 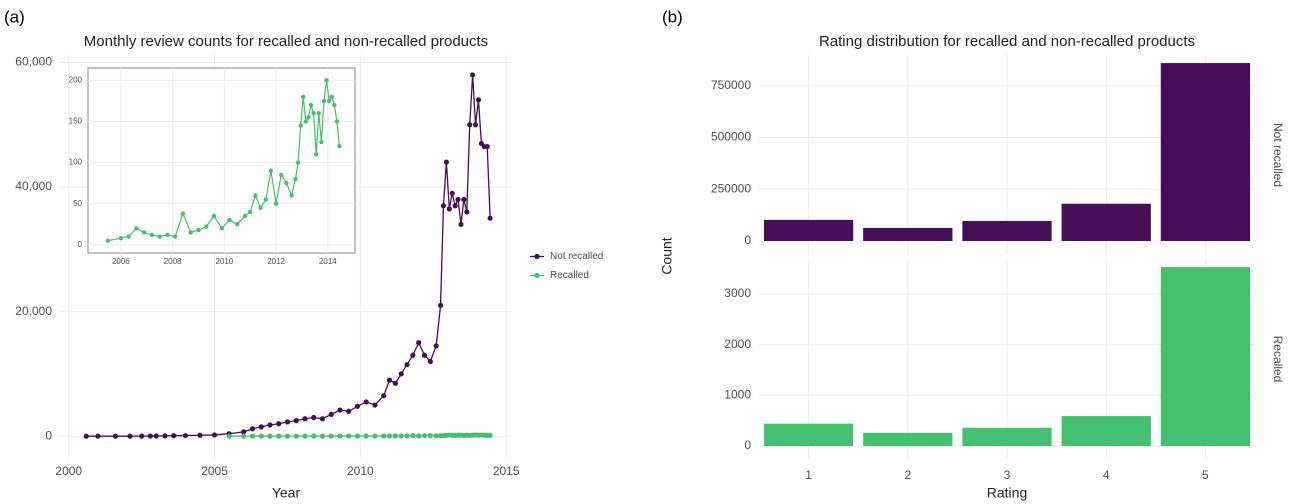 I want to click on y-tick-label: 100, so click(x=76, y=162).